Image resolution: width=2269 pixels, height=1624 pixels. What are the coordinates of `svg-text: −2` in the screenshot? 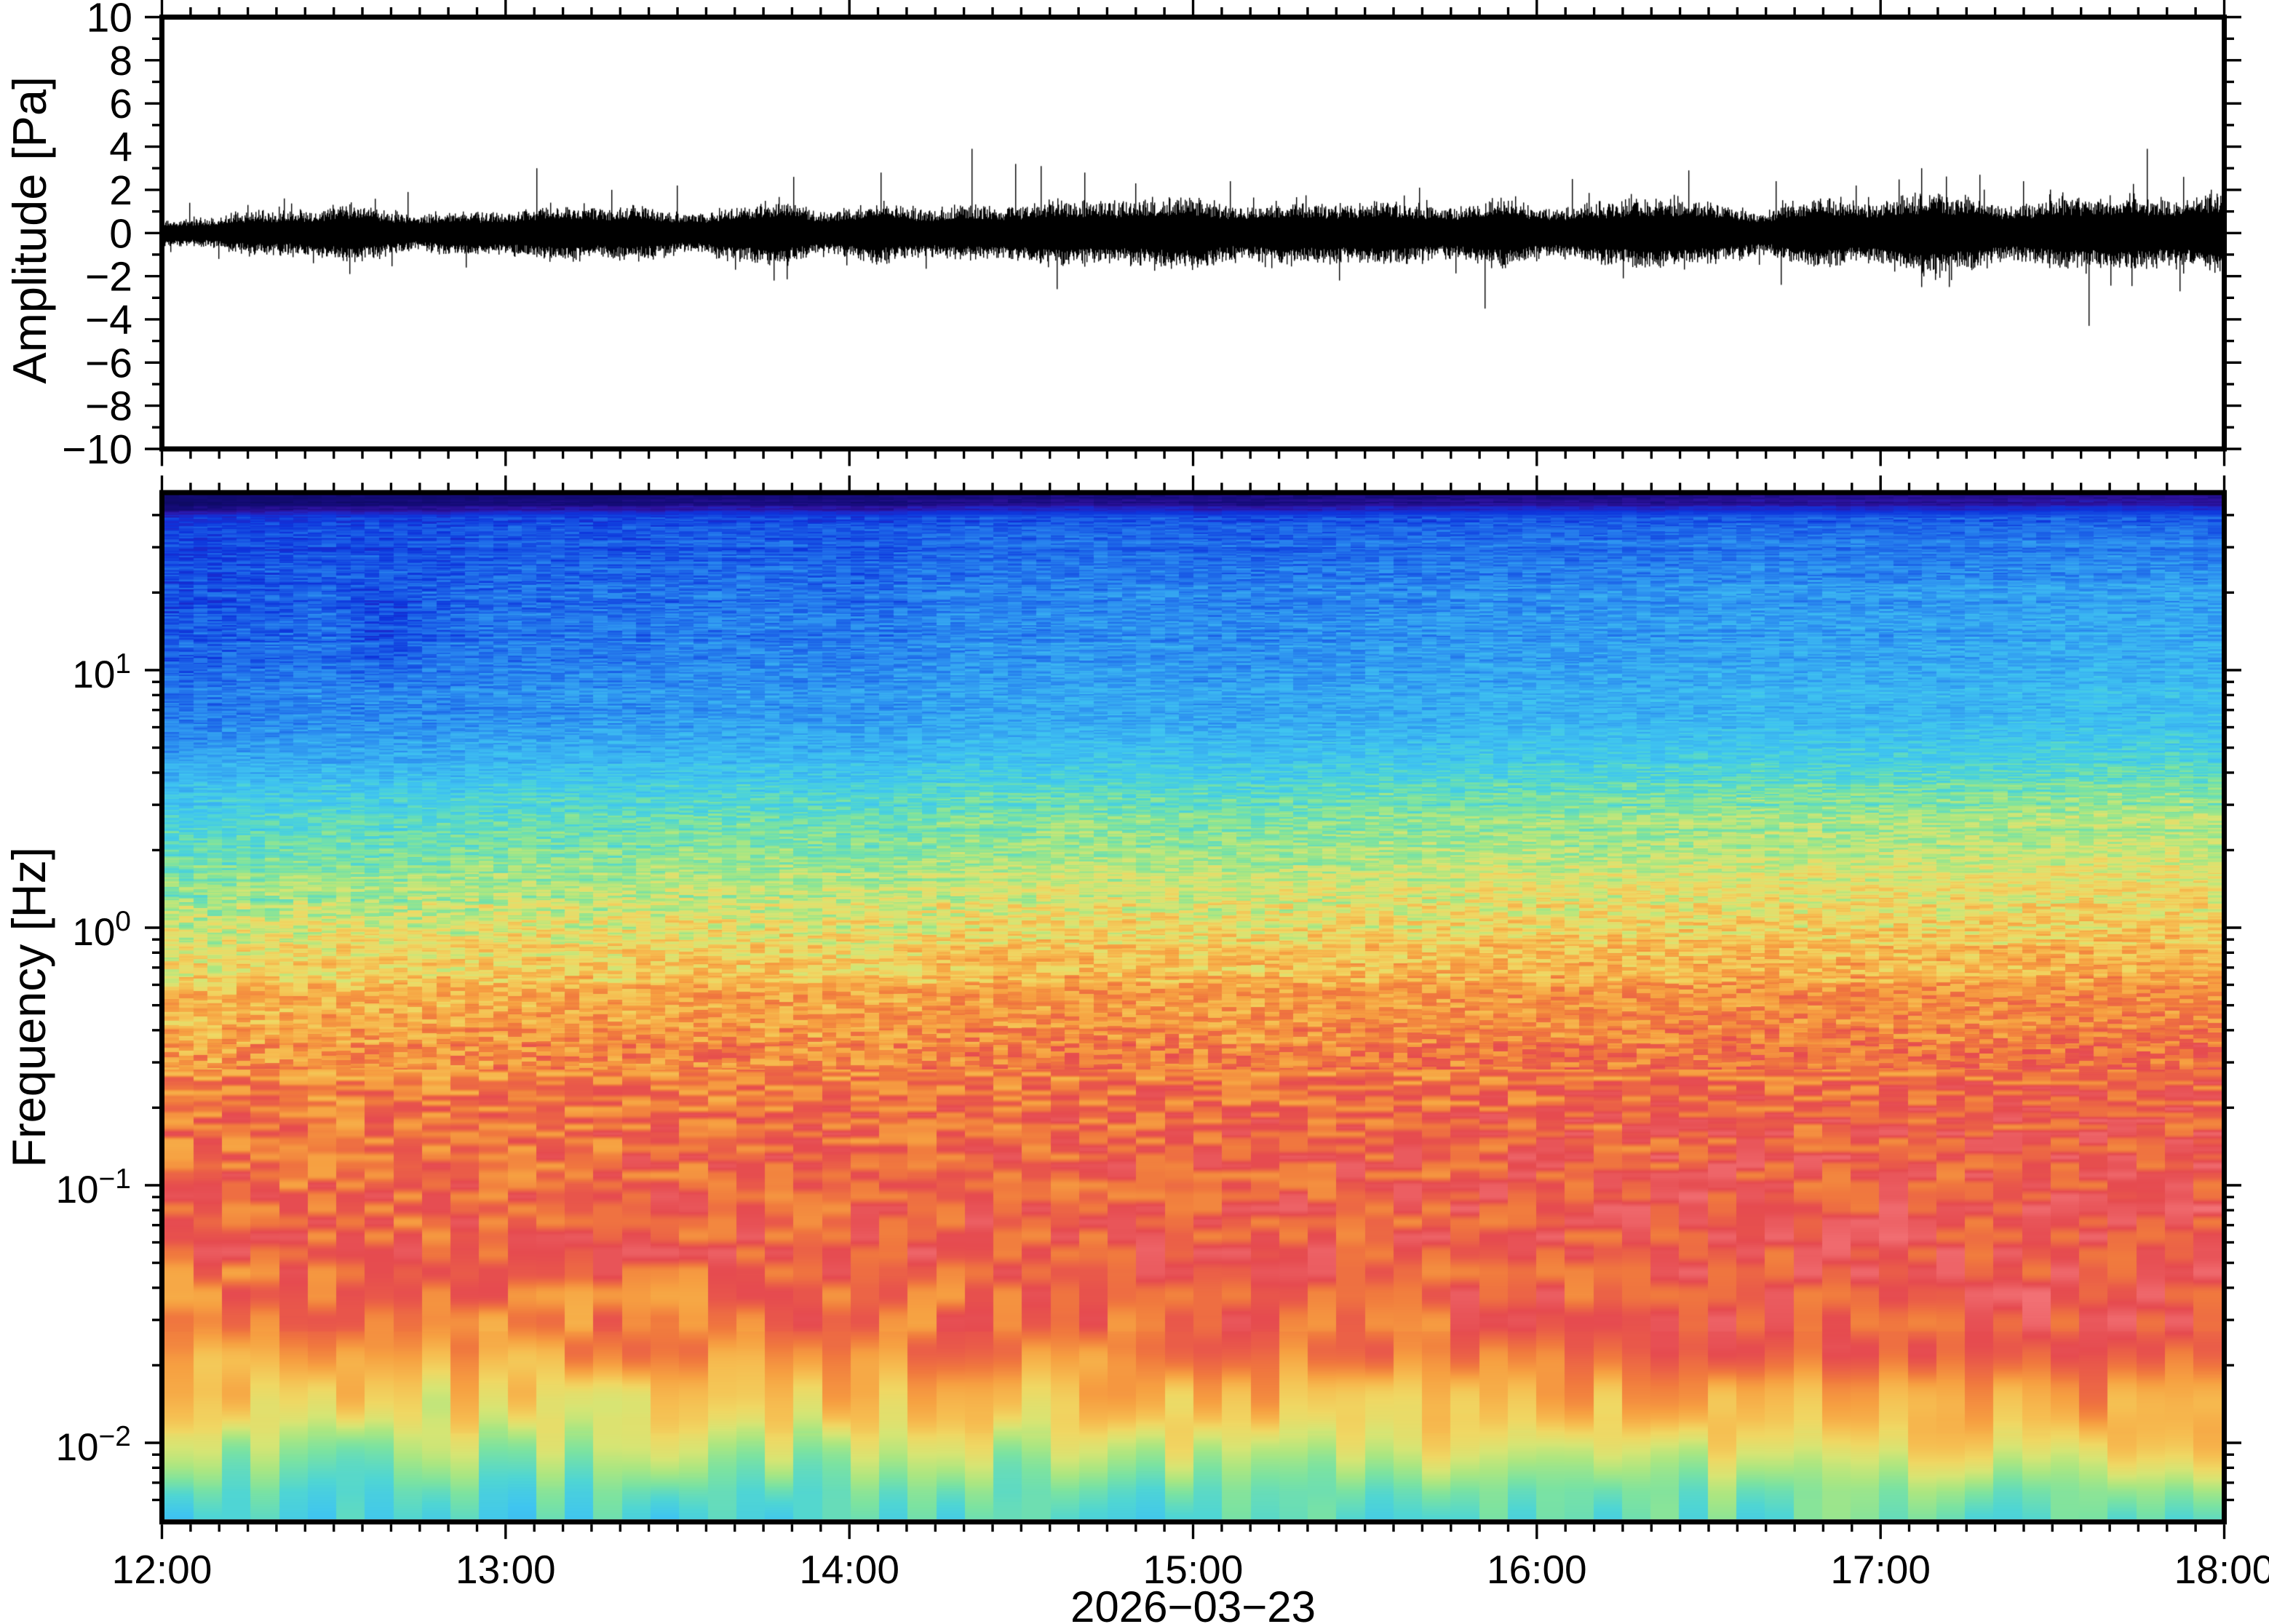 It's located at (108, 277).